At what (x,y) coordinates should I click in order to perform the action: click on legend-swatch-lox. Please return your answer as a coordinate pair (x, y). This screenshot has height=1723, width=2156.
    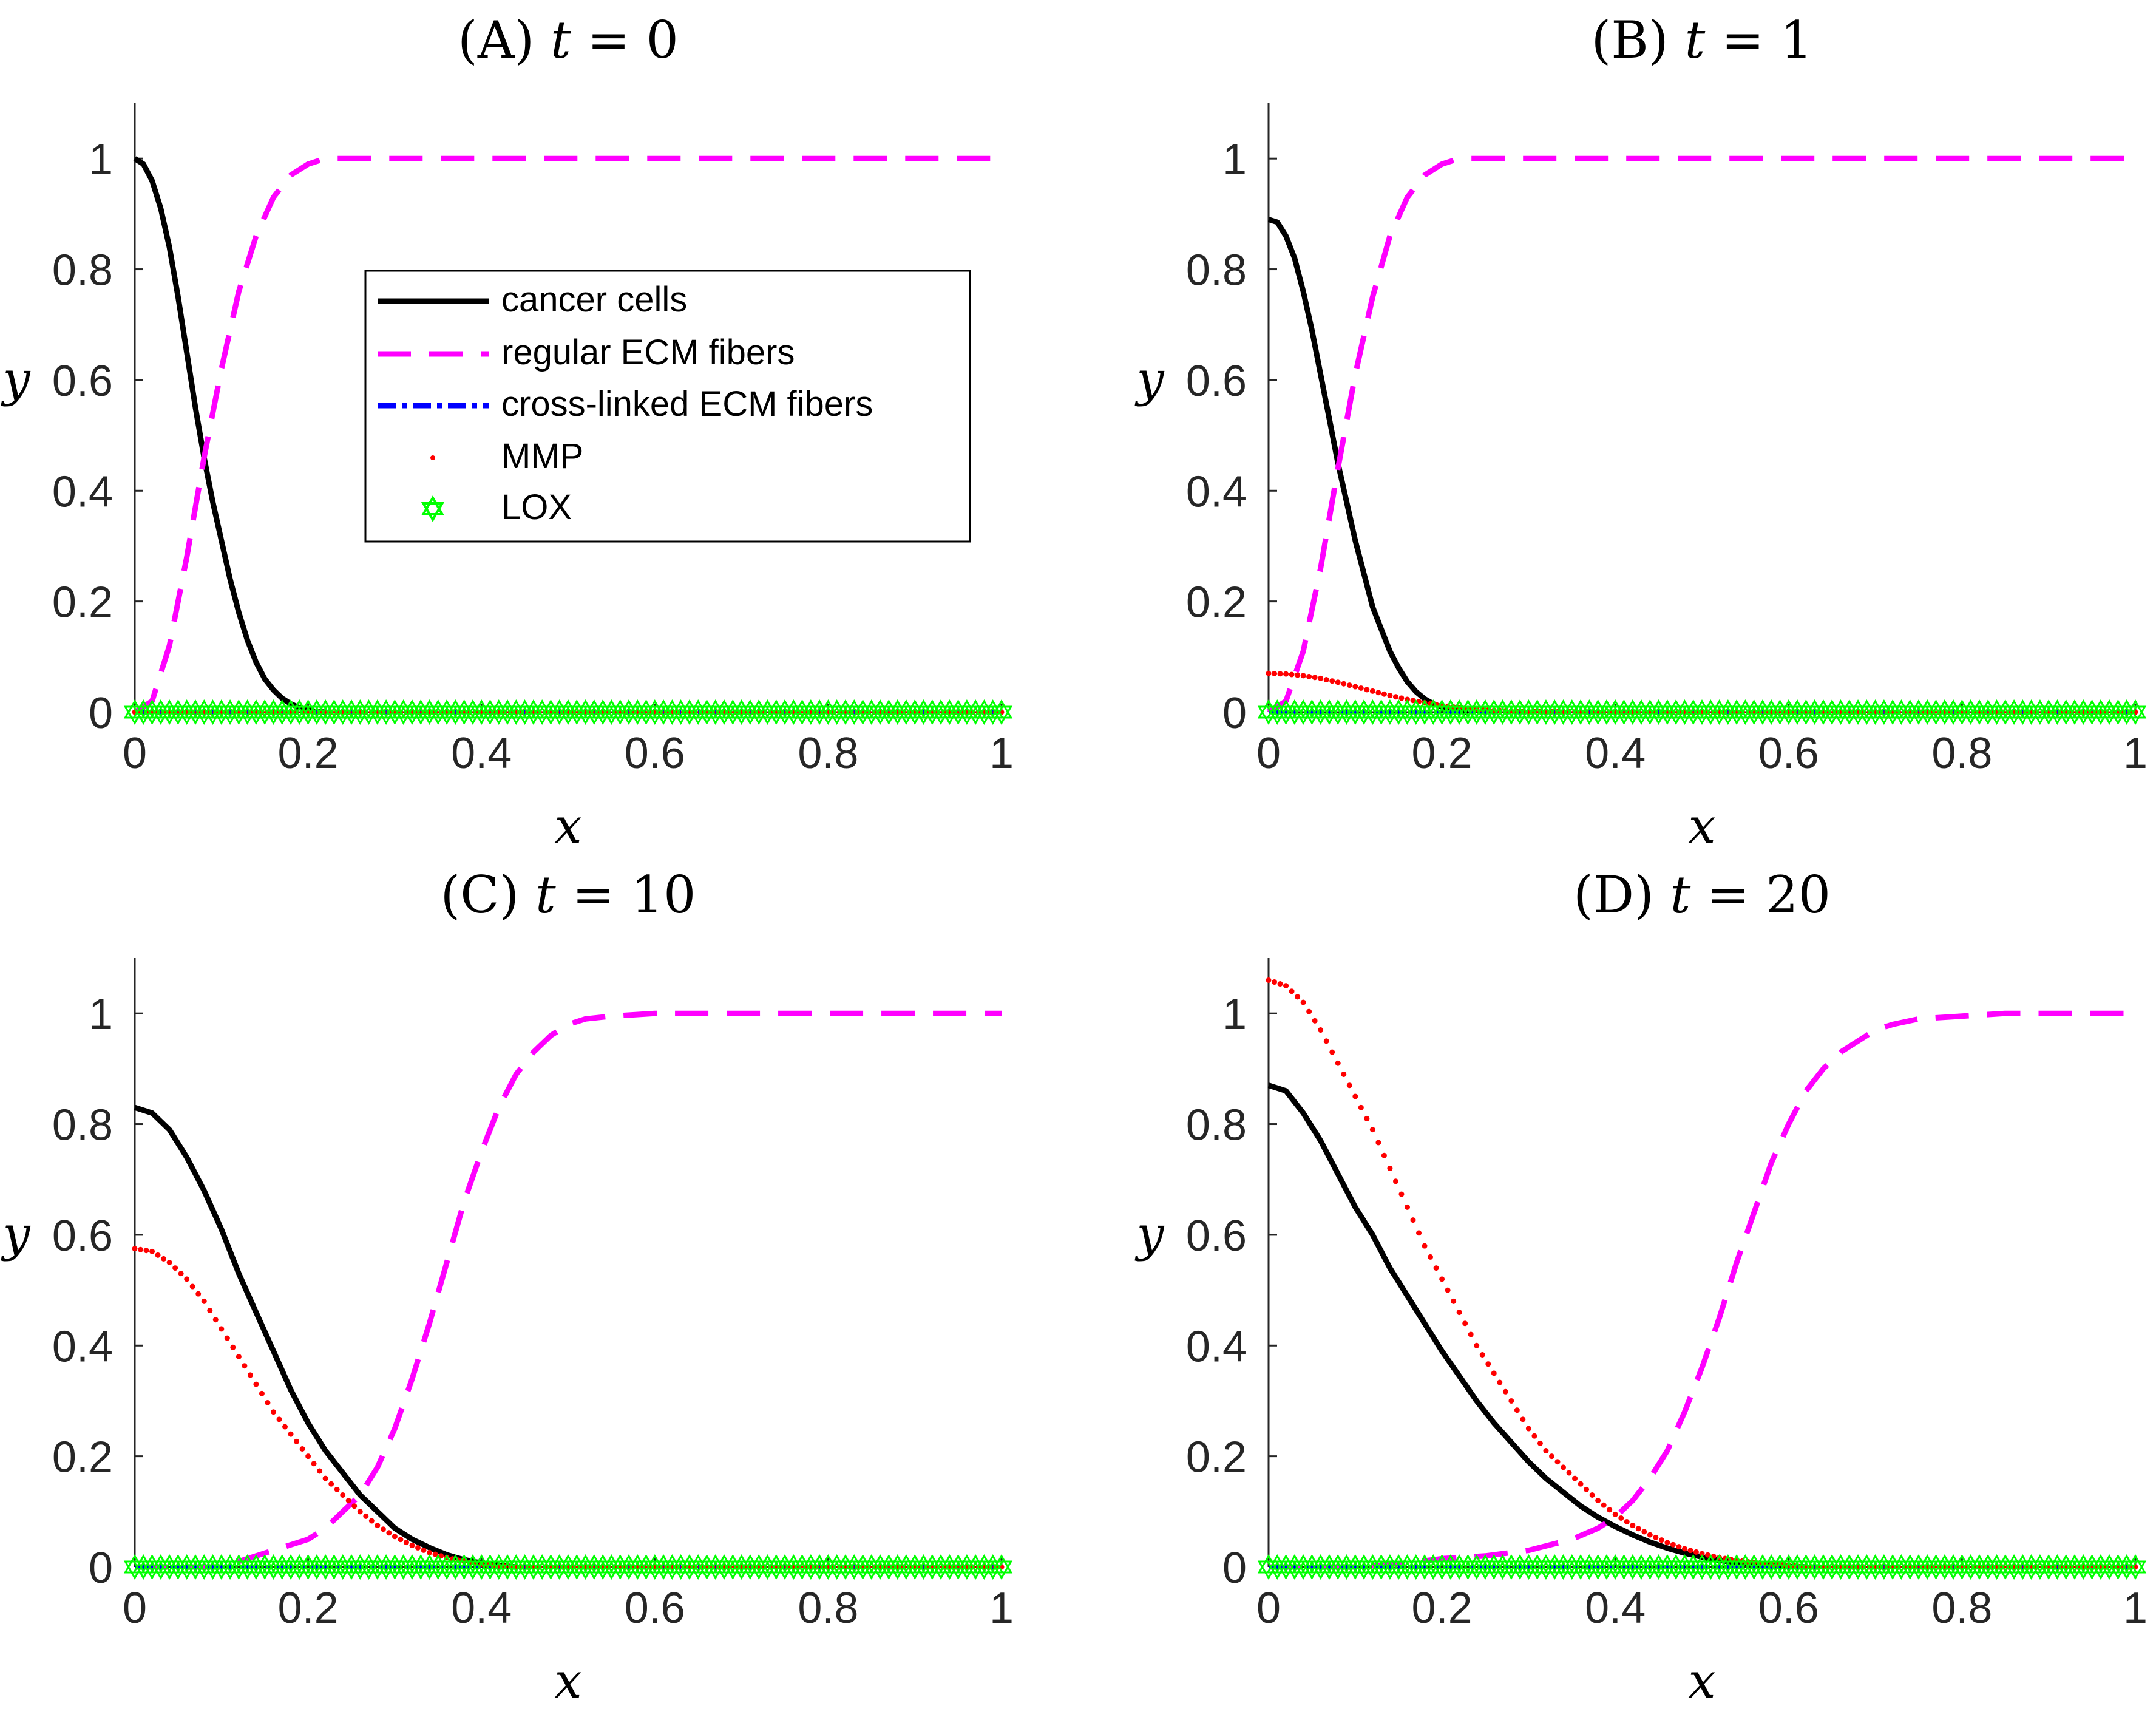
    Looking at the image, I should click on (433, 508).